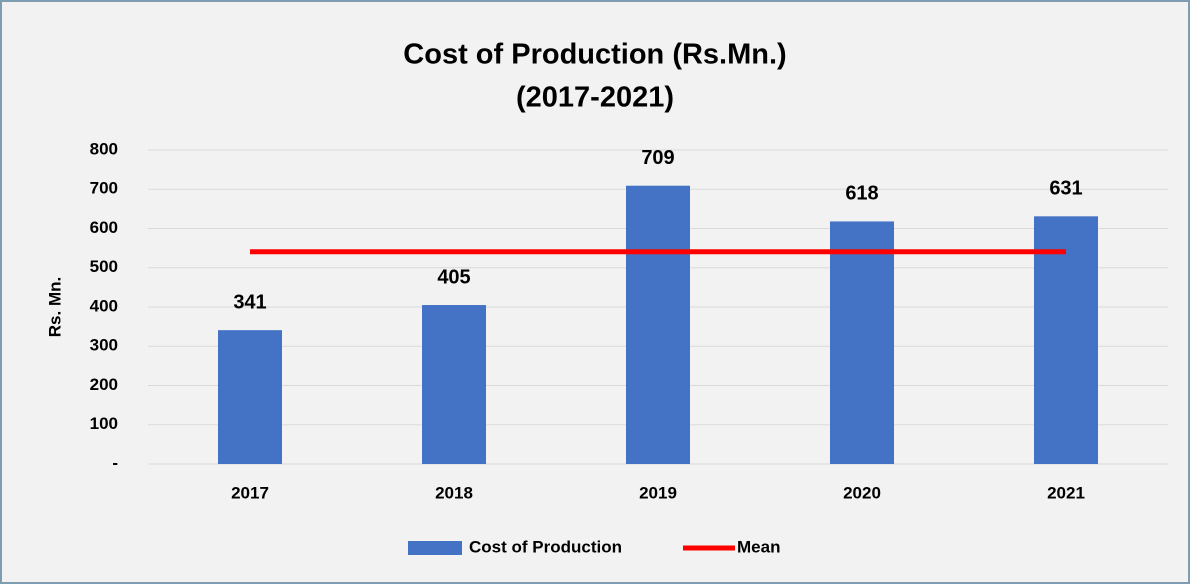  Describe the element at coordinates (594, 55) in the screenshot. I see `chart-title: Cost of Production (Rs.Mn.)` at that location.